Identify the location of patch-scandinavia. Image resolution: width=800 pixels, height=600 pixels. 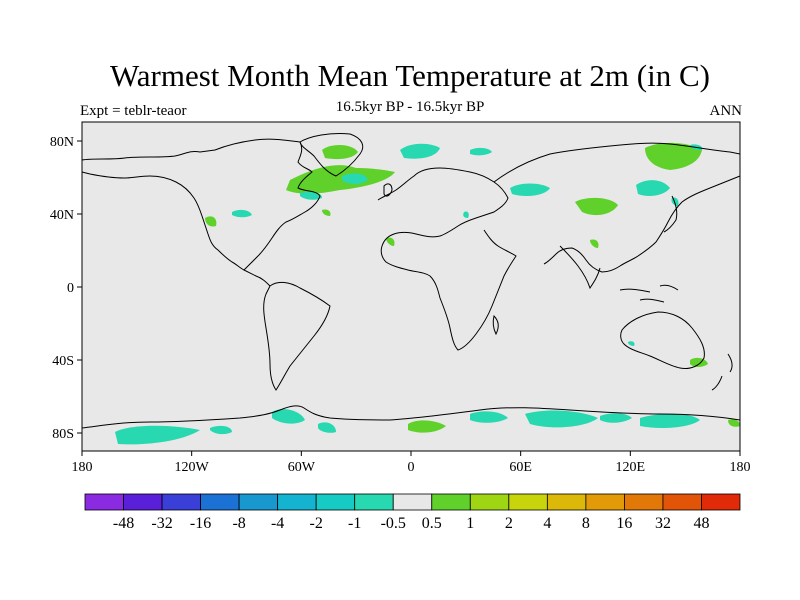
(420, 151).